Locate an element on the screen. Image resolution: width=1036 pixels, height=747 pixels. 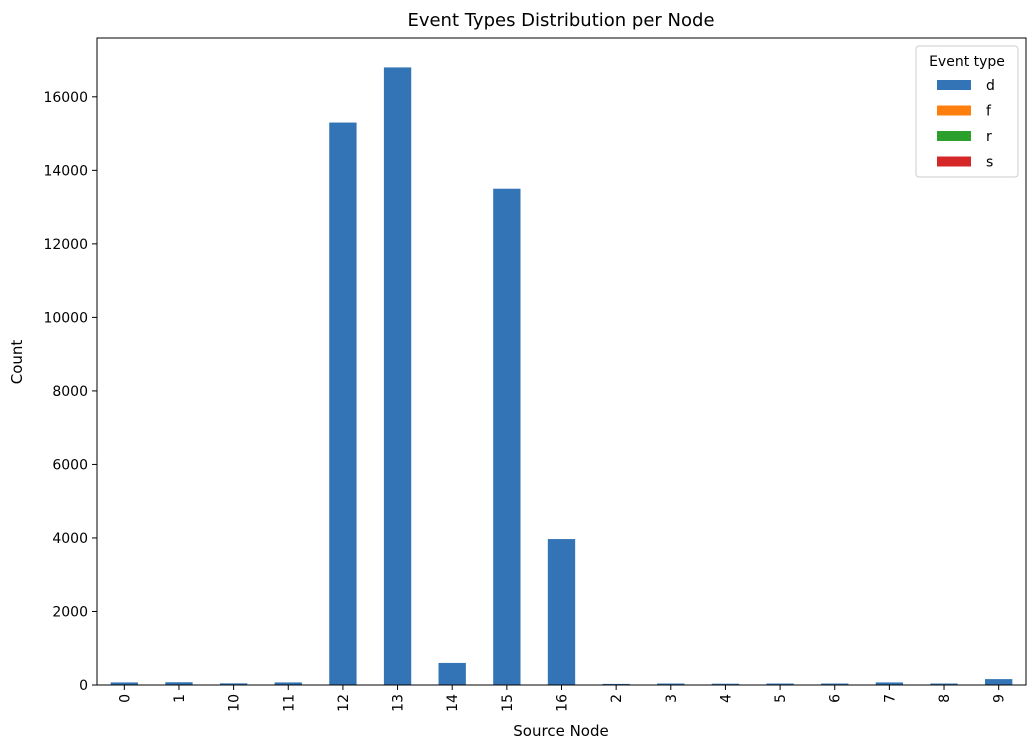
x-tick-label: 3 is located at coordinates (672, 698).